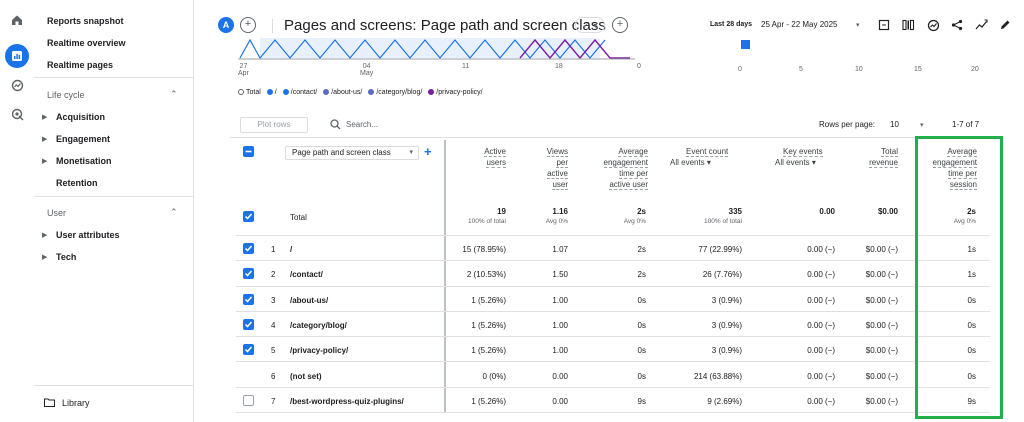 The image size is (1024, 422). Describe the element at coordinates (273, 275) in the screenshot. I see `row-number: 2` at that location.